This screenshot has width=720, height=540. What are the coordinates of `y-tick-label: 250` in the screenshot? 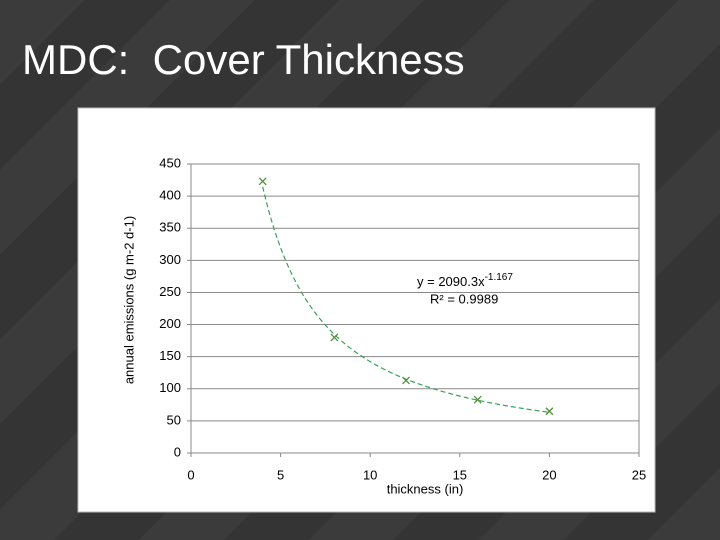 It's located at (170, 291).